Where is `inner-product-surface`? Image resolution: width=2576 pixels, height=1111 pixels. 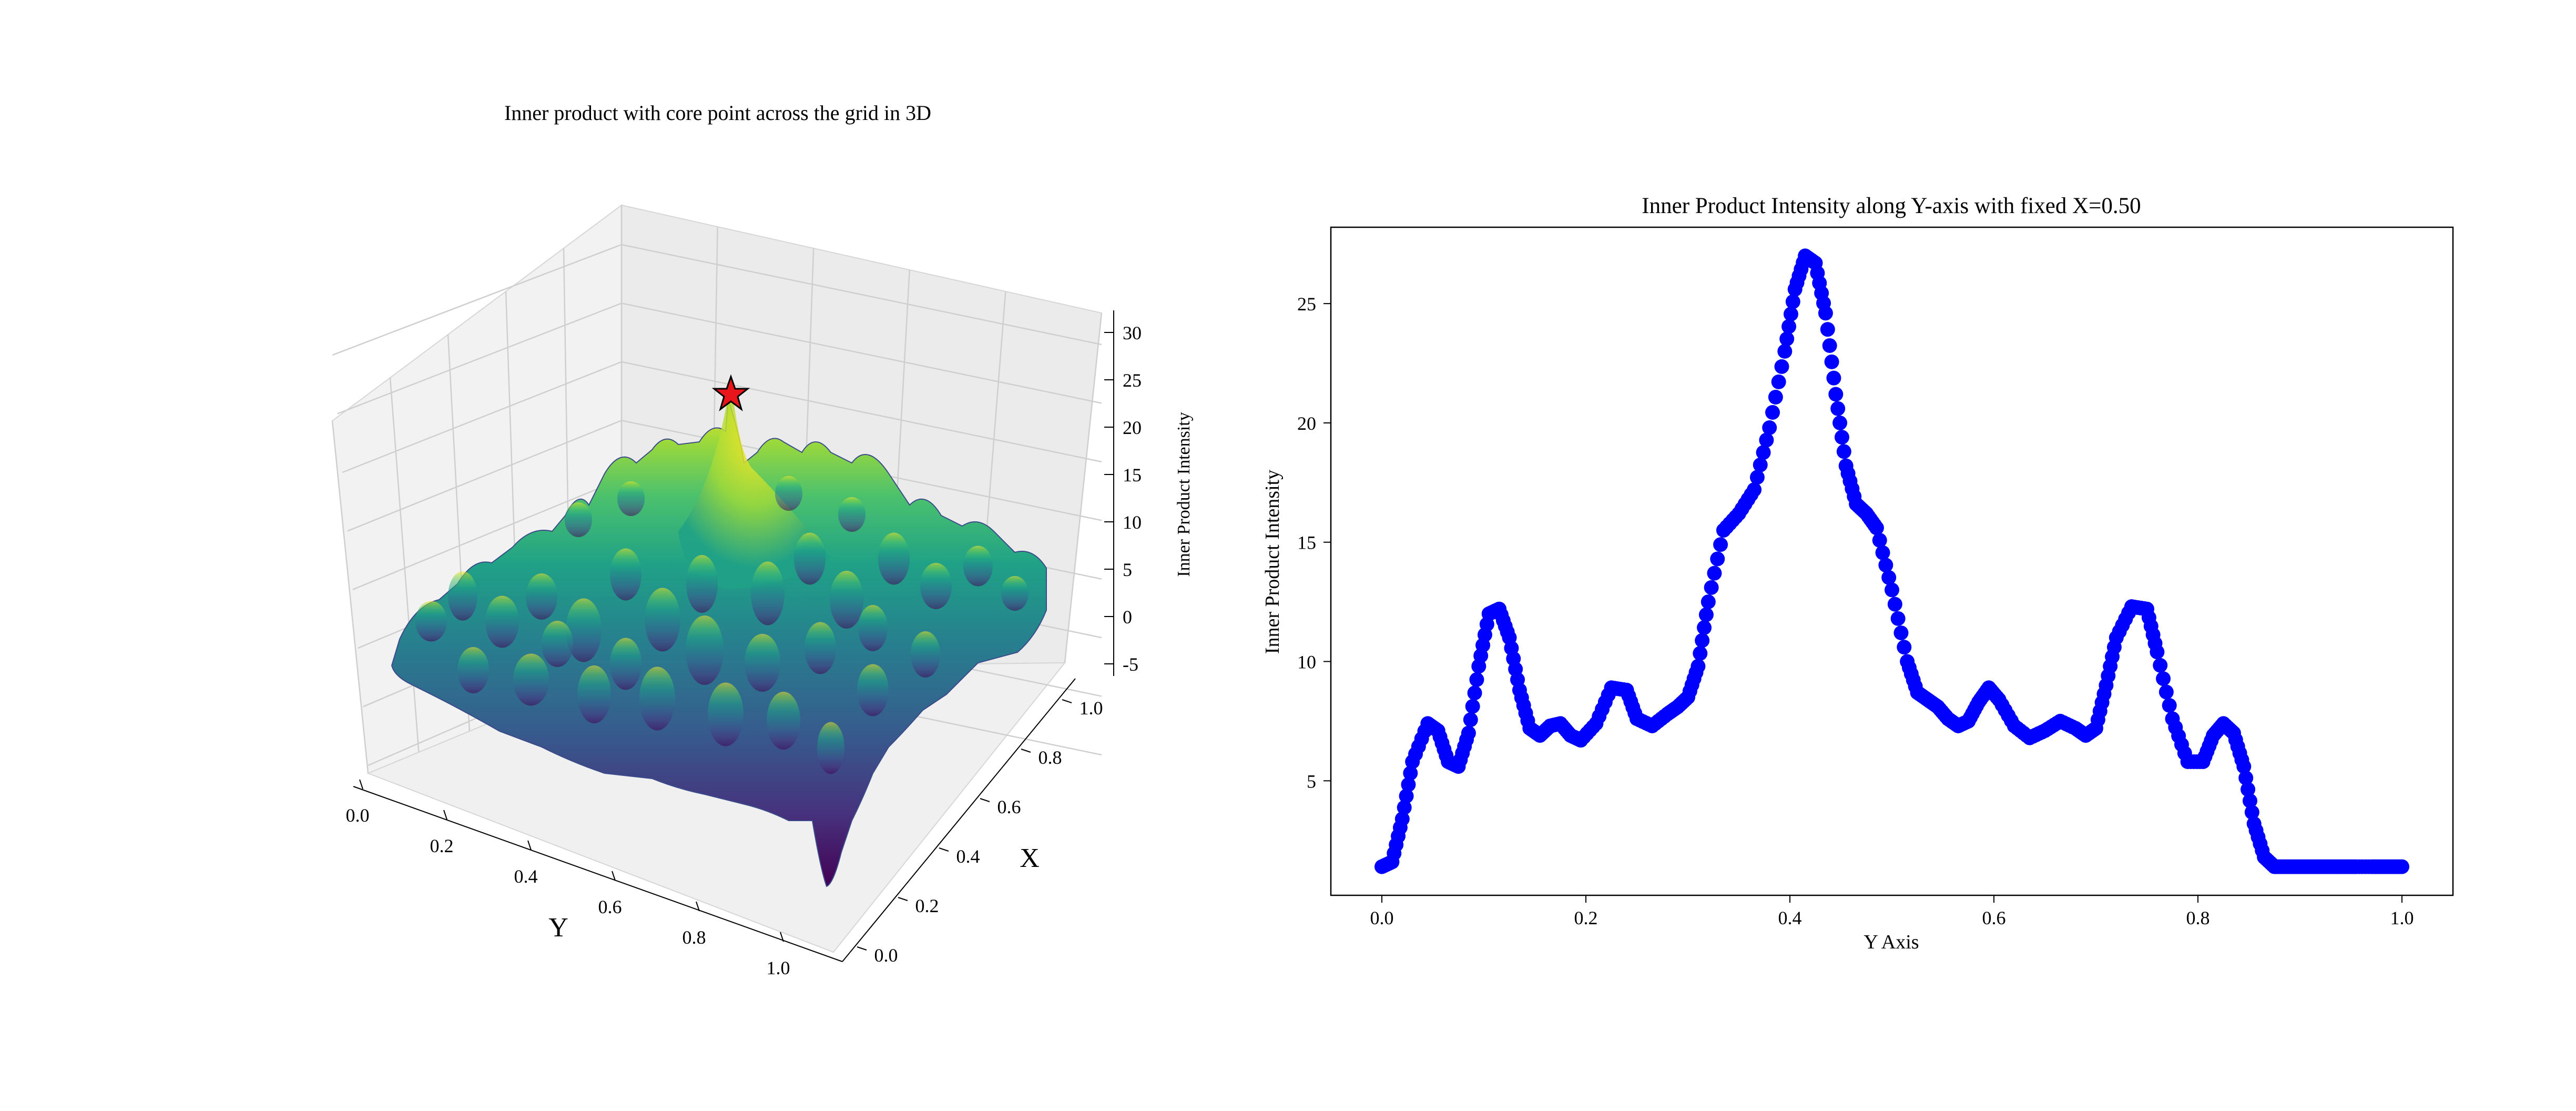
inner-product-surface is located at coordinates (719, 633).